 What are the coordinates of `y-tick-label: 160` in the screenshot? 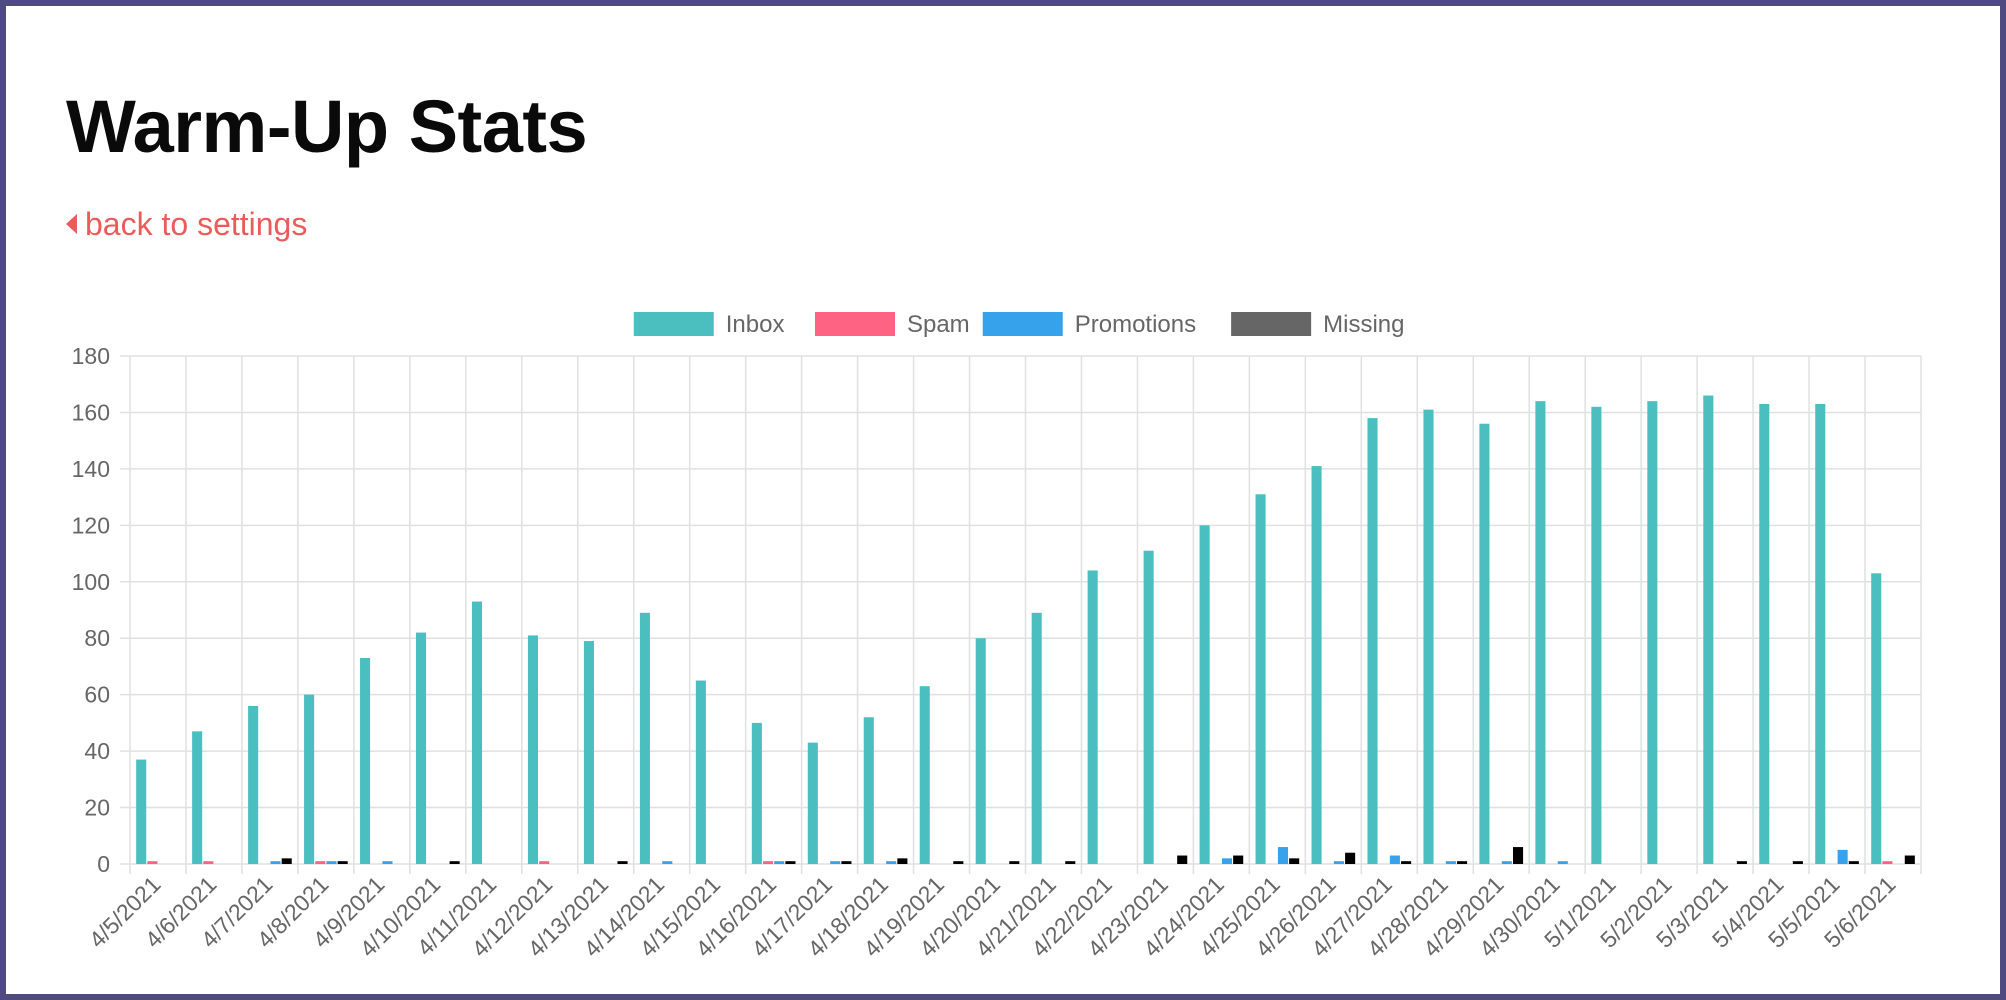 It's located at (91, 412).